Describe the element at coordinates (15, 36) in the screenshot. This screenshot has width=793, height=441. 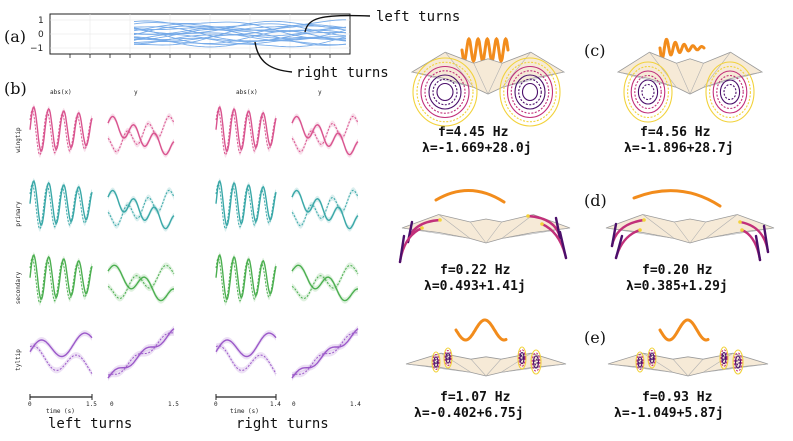
I see `panel-a-letter: (a)` at that location.